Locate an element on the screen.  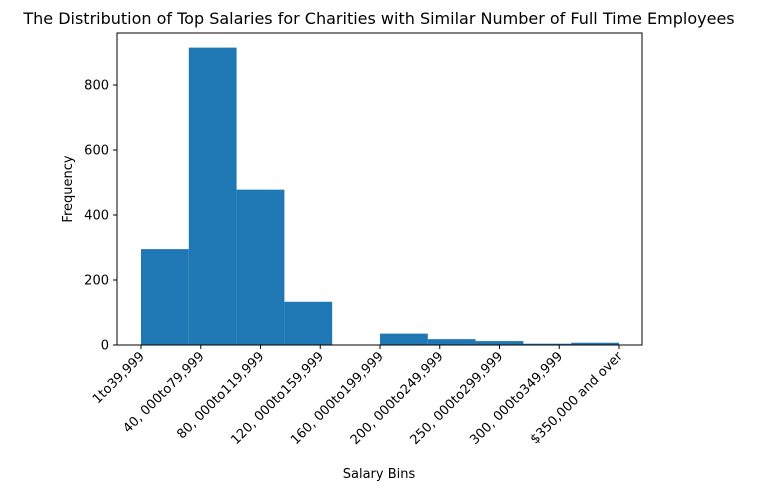
y-tick-label-4: 800 is located at coordinates (96, 86).